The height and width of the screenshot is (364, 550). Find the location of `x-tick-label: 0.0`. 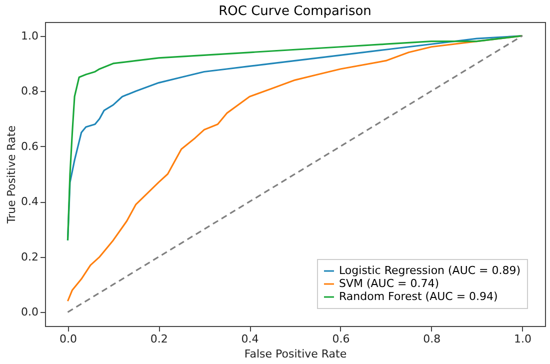

x-tick-label: 0.0 is located at coordinates (68, 339).